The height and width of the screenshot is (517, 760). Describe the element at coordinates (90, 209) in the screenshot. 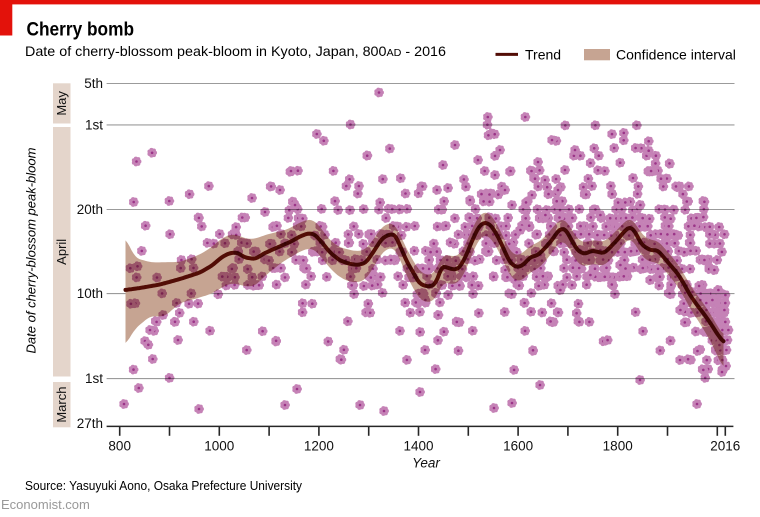

I see `svg-text: 20th` at that location.